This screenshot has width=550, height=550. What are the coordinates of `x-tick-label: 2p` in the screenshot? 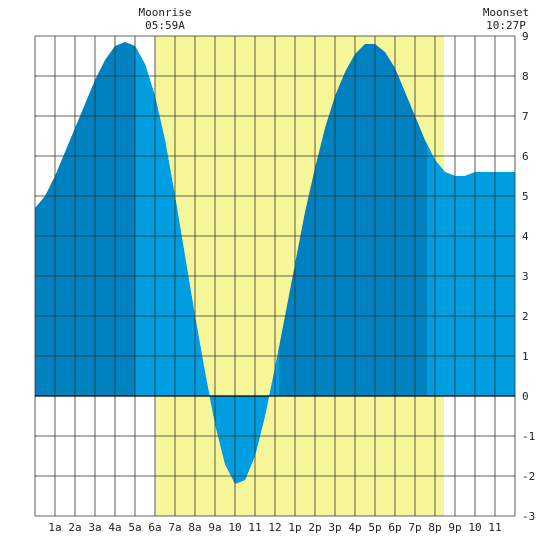 It's located at (314, 527).